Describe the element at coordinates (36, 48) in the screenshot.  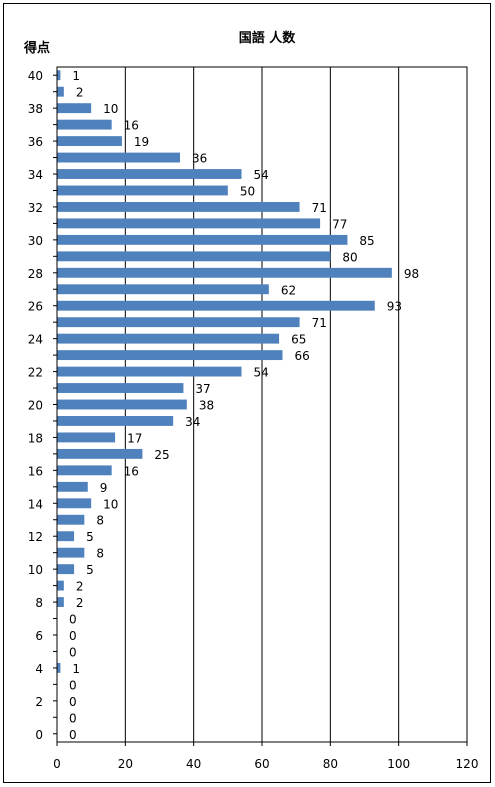
I see `y-axis-label: 得点` at that location.